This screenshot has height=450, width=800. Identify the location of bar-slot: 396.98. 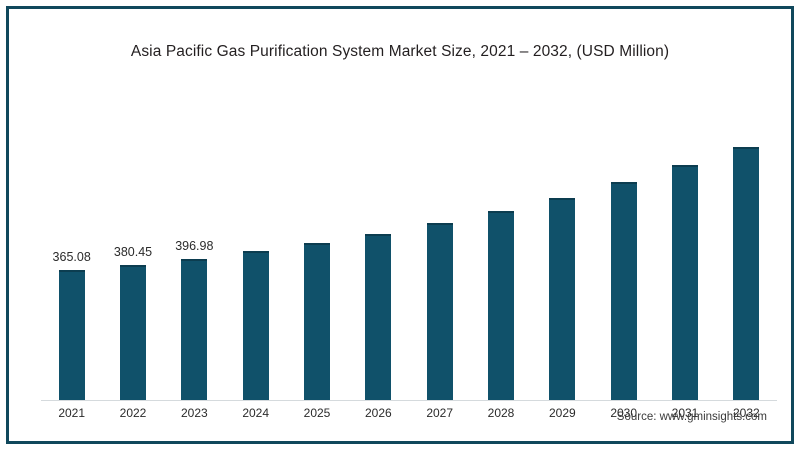
(194, 249).